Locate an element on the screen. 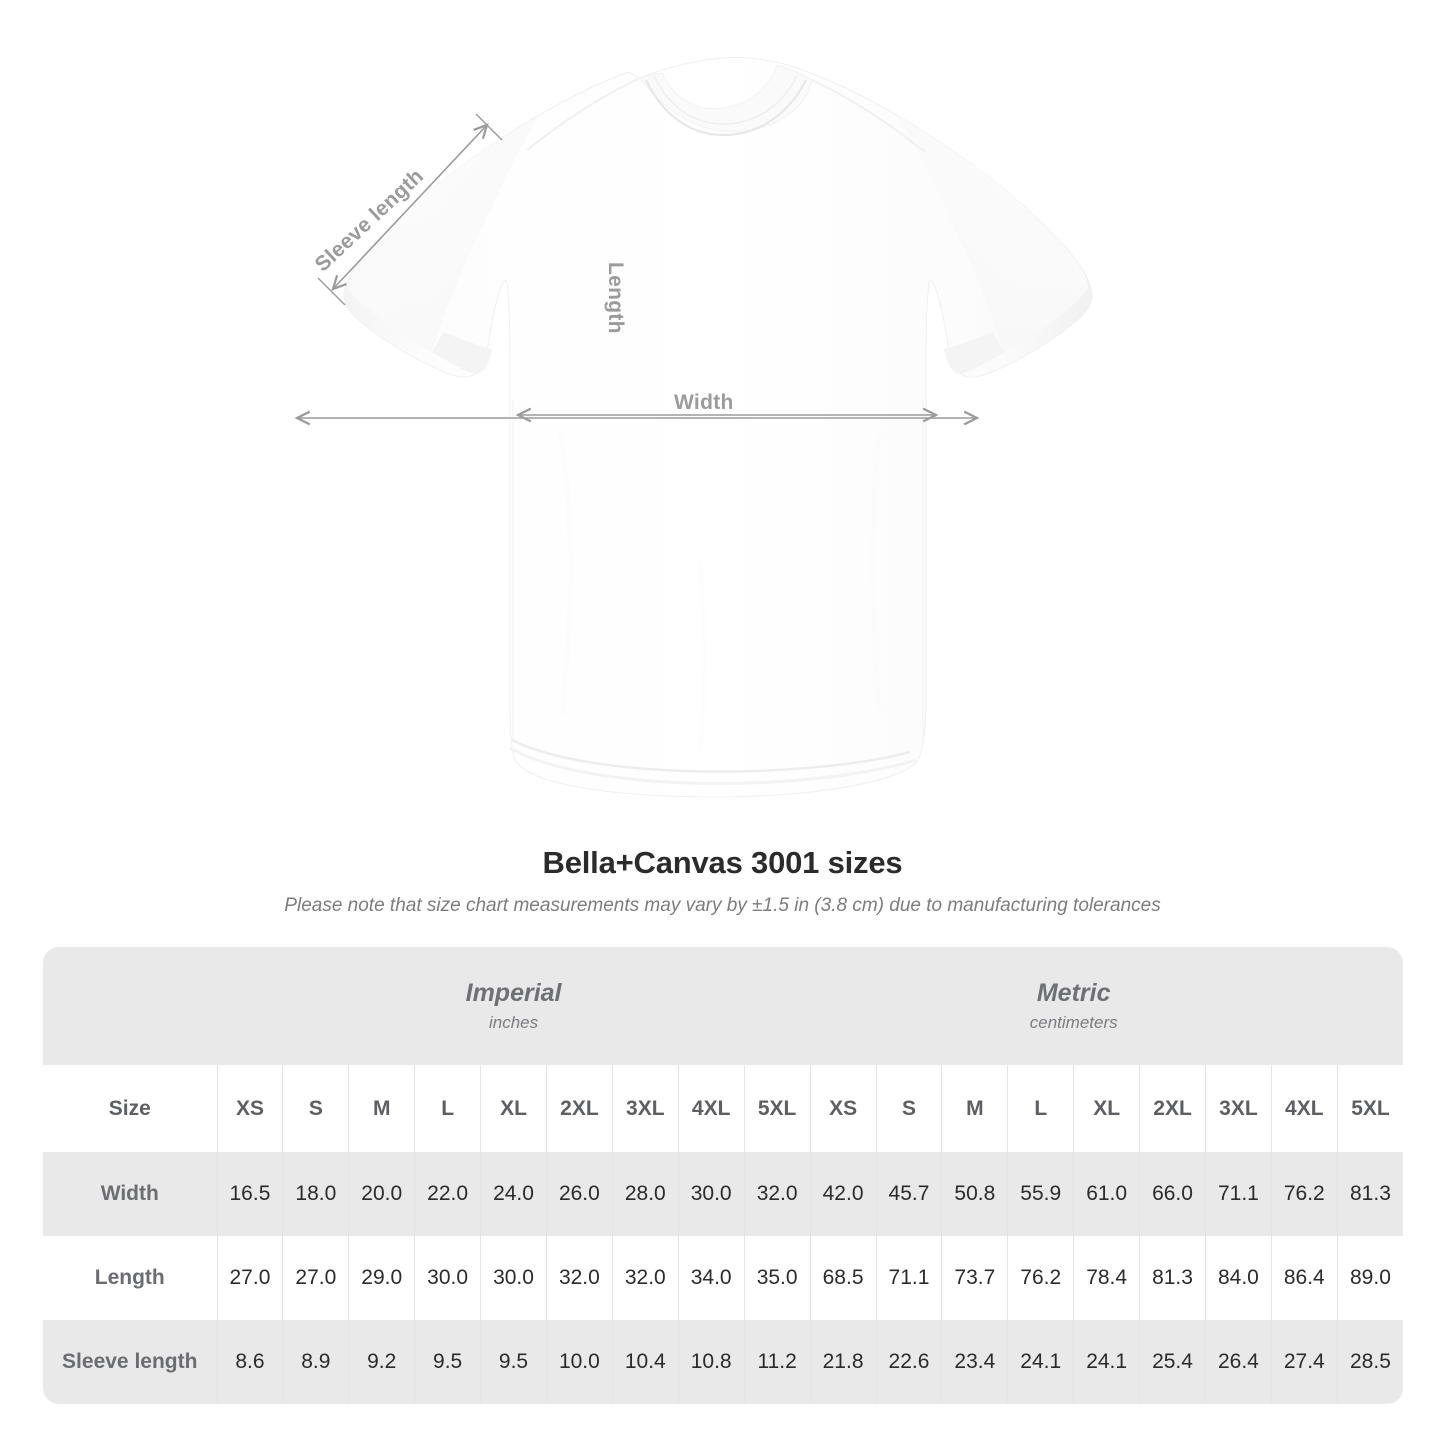 Image resolution: width=1445 pixels, height=1445 pixels. cell-length-imp-6: 32.0 is located at coordinates (645, 1278).